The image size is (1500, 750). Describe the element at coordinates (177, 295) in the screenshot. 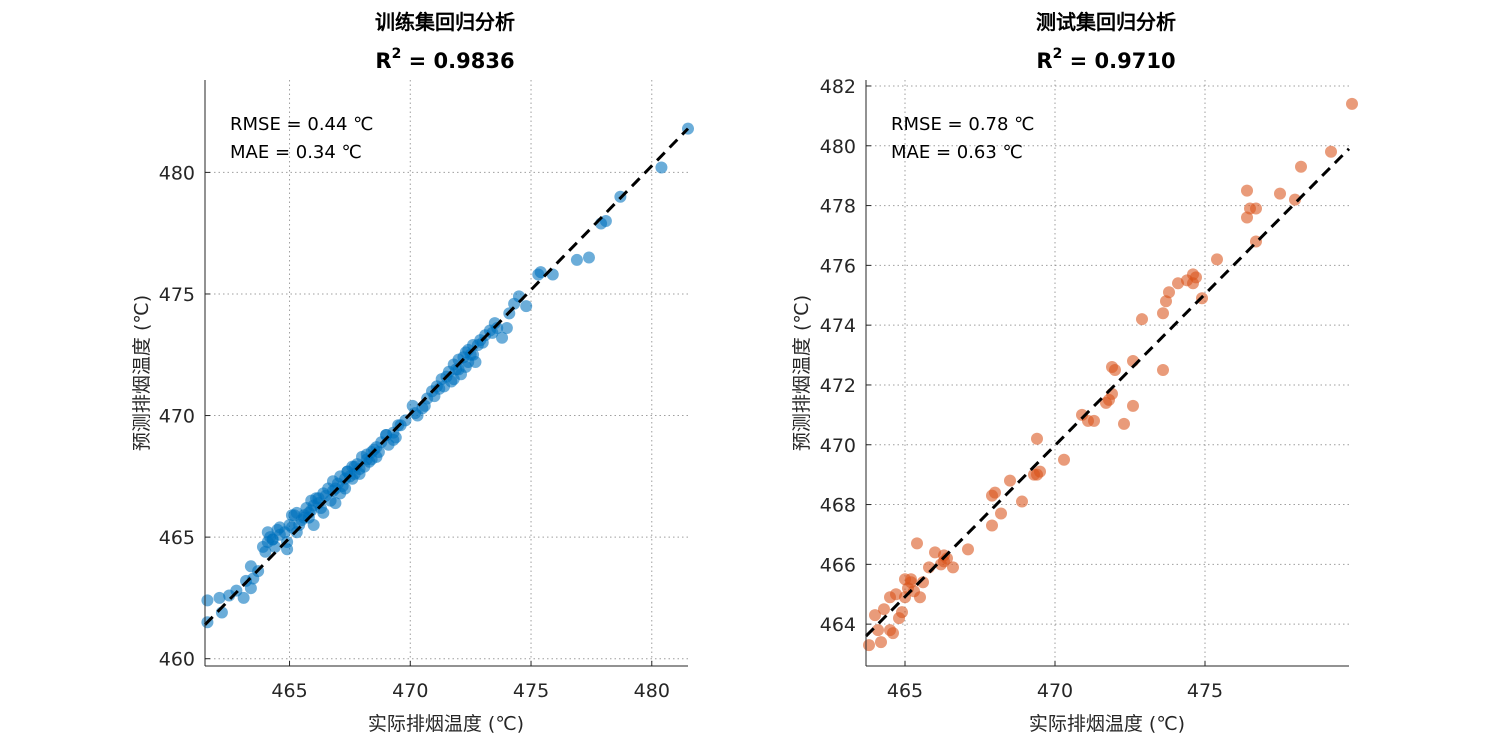

I see `y-tick-label: 475` at that location.